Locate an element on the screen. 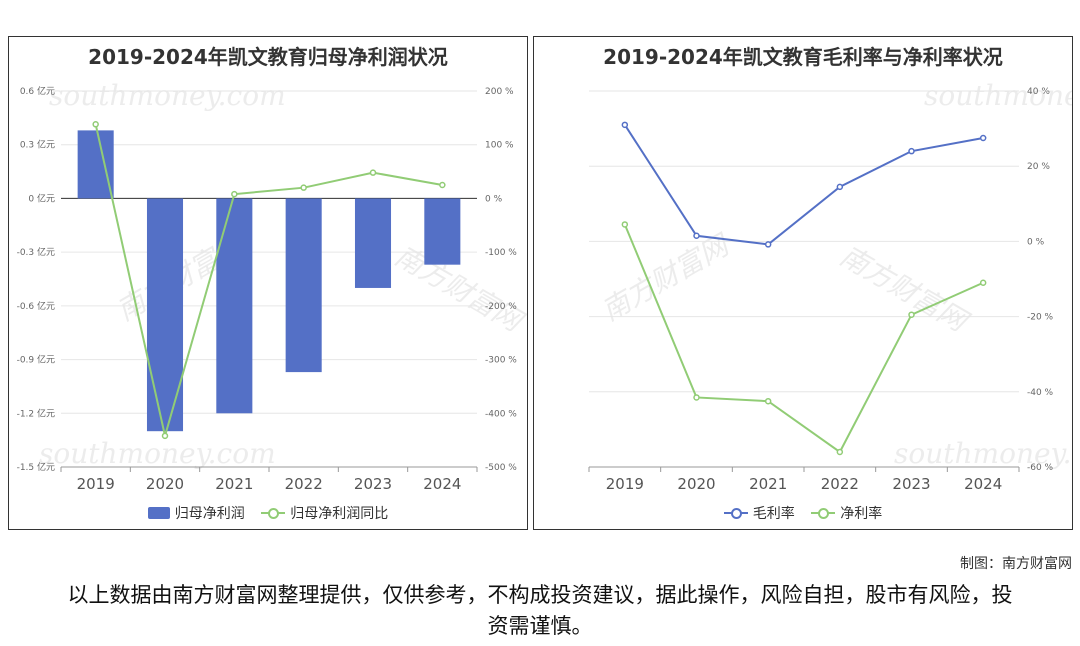 The image size is (1080, 646). legend-item-net-margin: 净利率 is located at coordinates (846, 513).